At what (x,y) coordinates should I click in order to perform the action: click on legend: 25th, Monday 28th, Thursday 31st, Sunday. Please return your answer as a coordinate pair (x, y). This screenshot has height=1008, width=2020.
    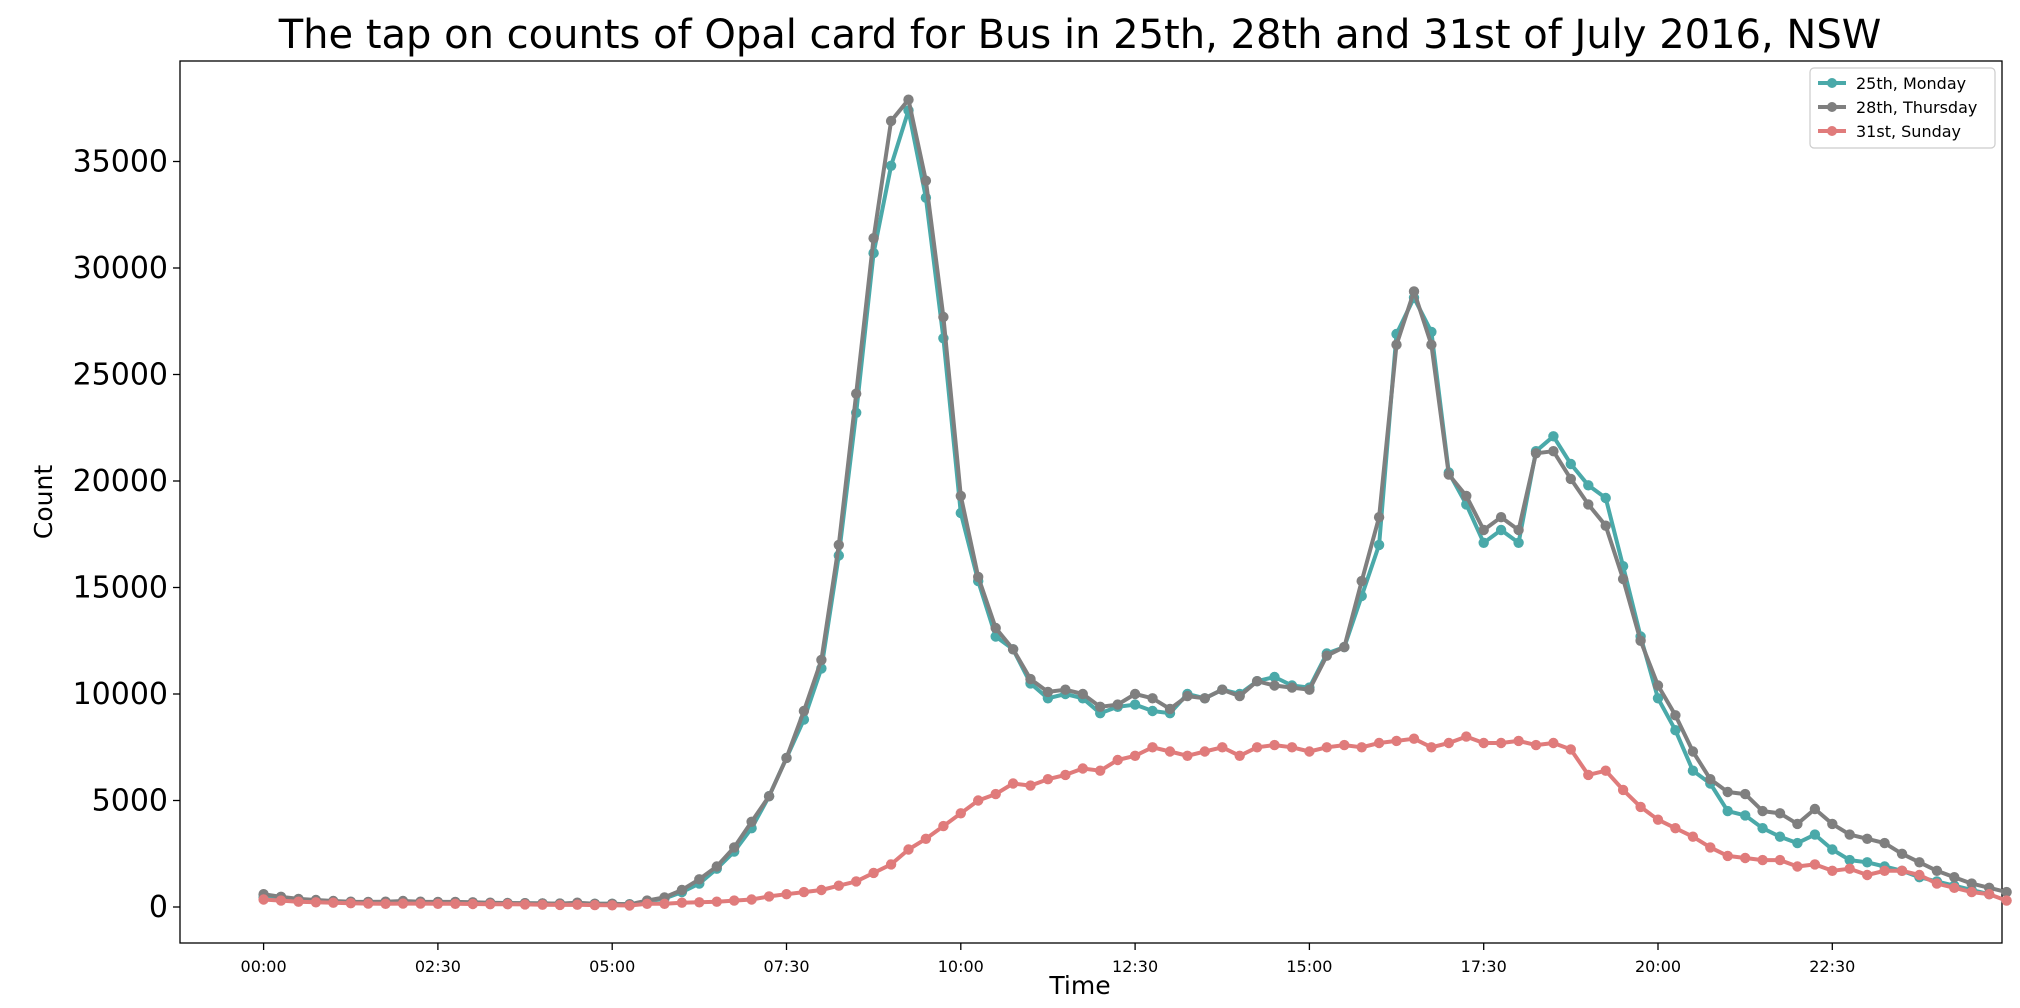
    Looking at the image, I should click on (1902, 108).